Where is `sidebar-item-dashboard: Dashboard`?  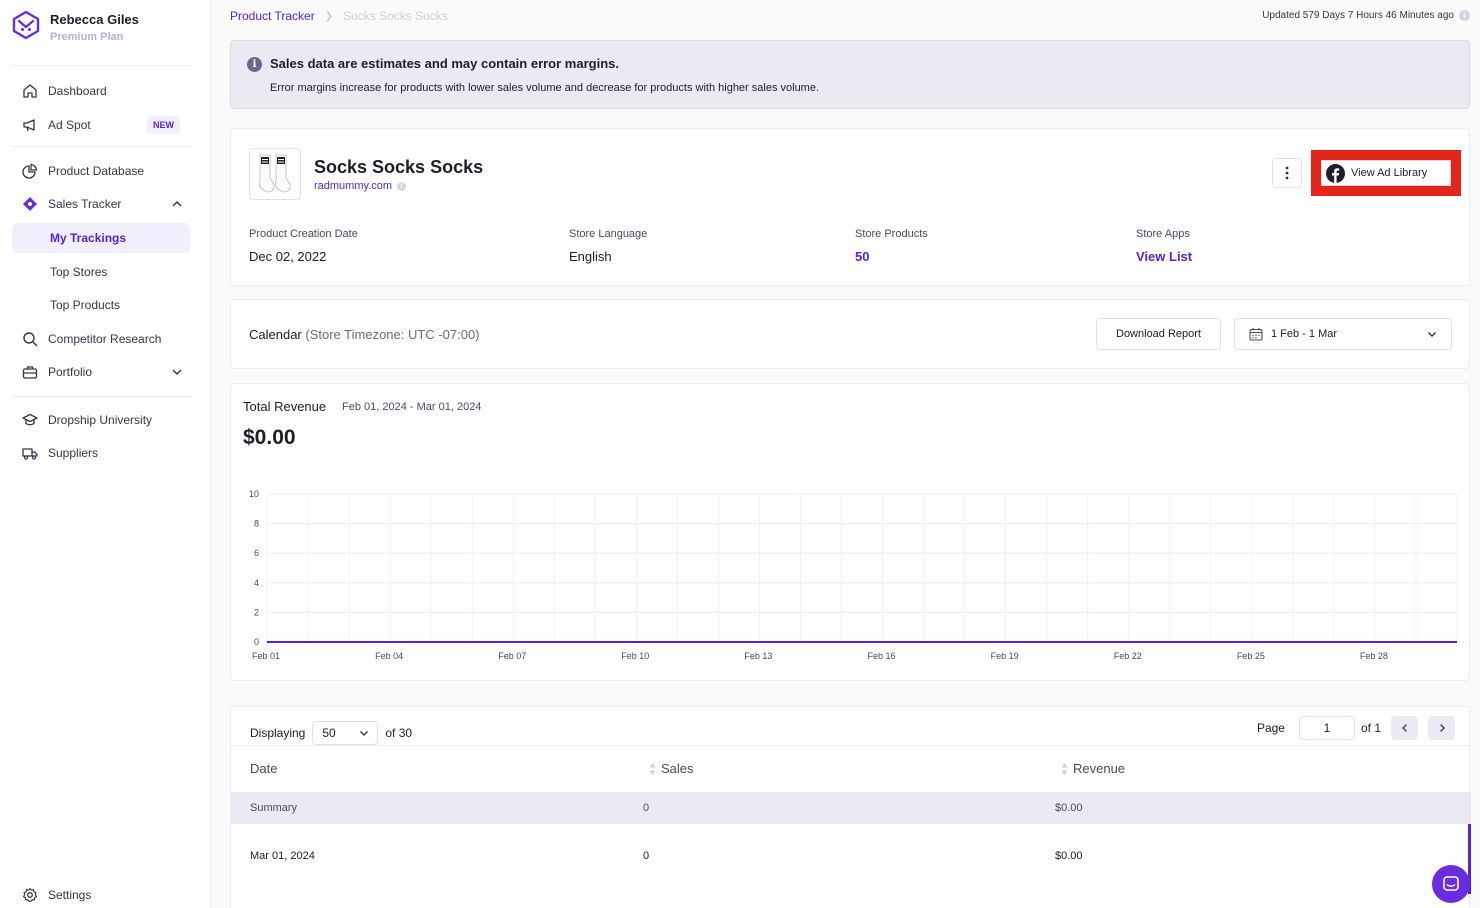 sidebar-item-dashboard: Dashboard is located at coordinates (101, 91).